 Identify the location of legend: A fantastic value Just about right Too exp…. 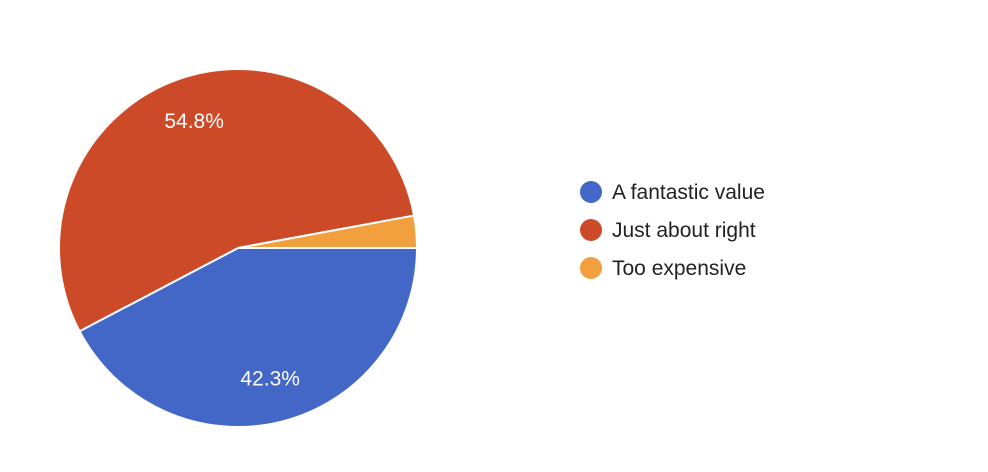
(672, 230).